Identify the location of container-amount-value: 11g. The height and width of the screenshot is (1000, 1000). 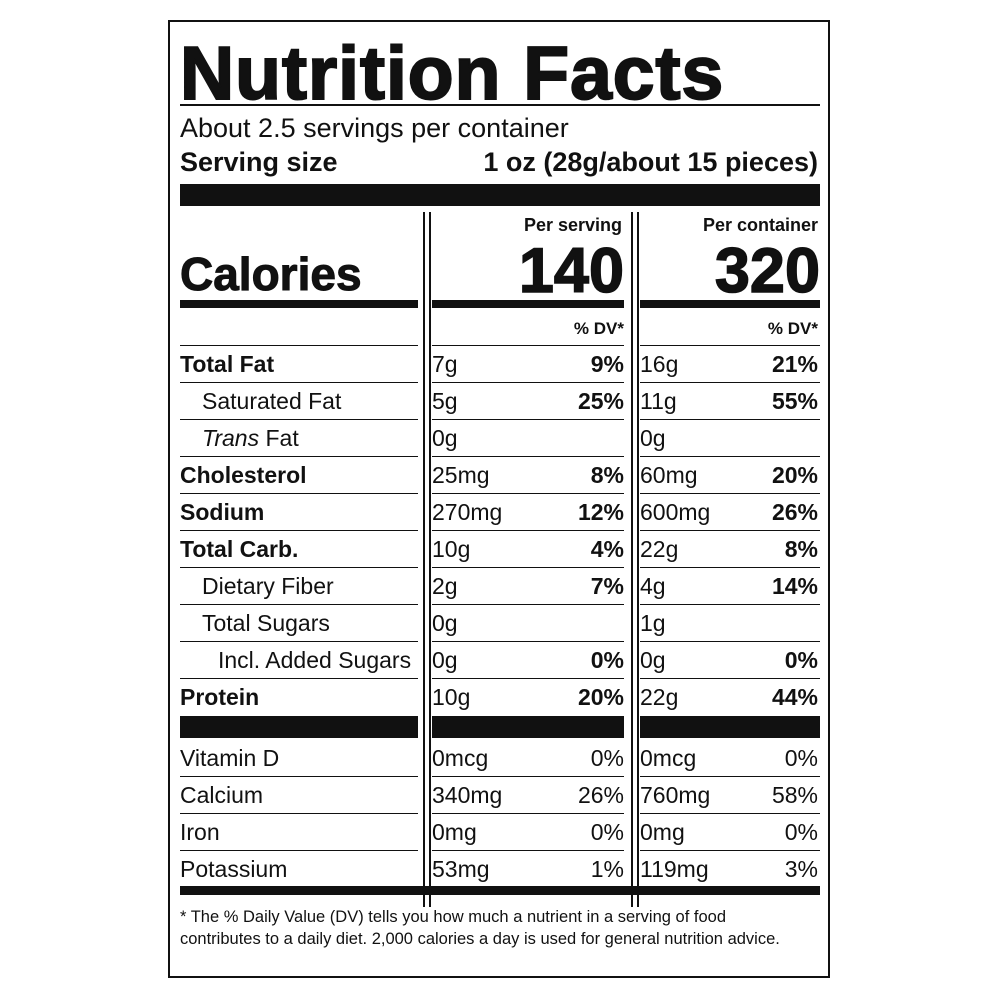
(658, 401).